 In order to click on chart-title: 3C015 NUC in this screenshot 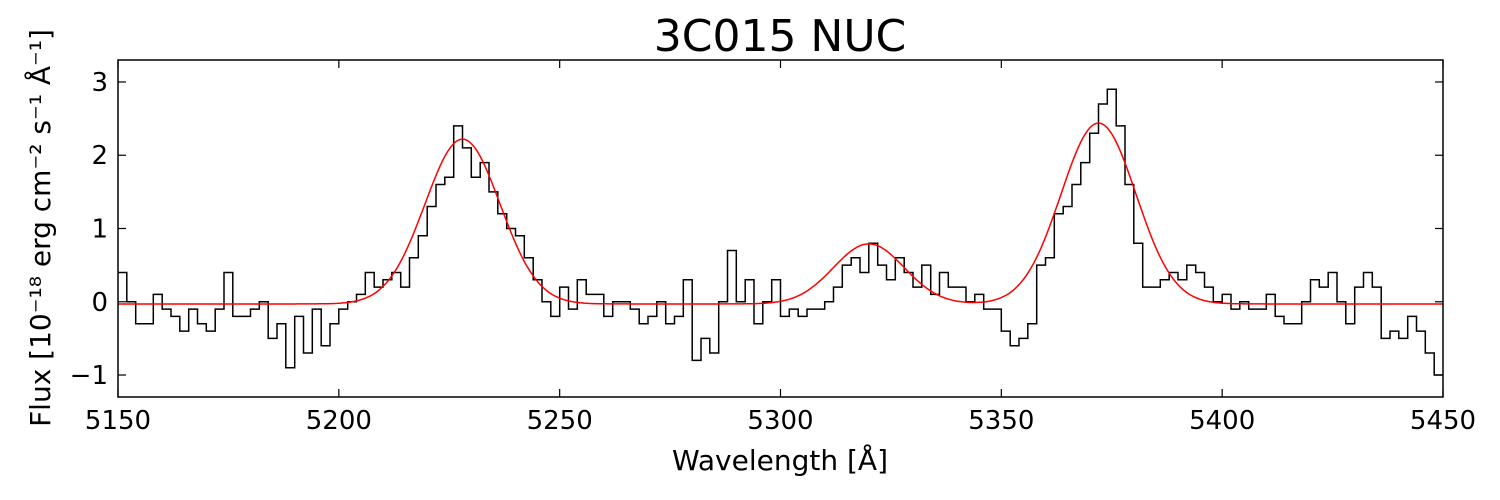, I will do `click(780, 36)`.